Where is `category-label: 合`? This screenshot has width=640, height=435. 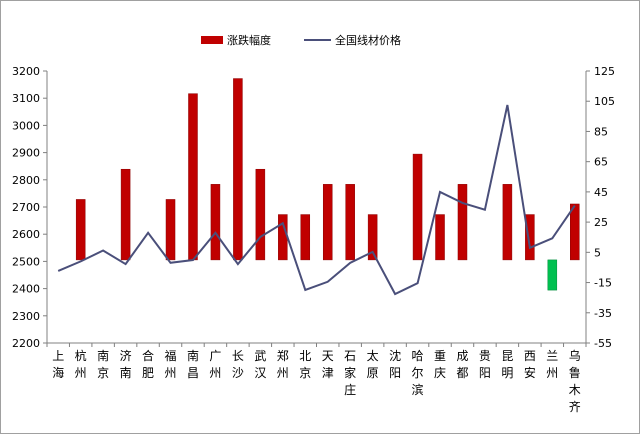
category-label: 合 is located at coordinates (148, 355).